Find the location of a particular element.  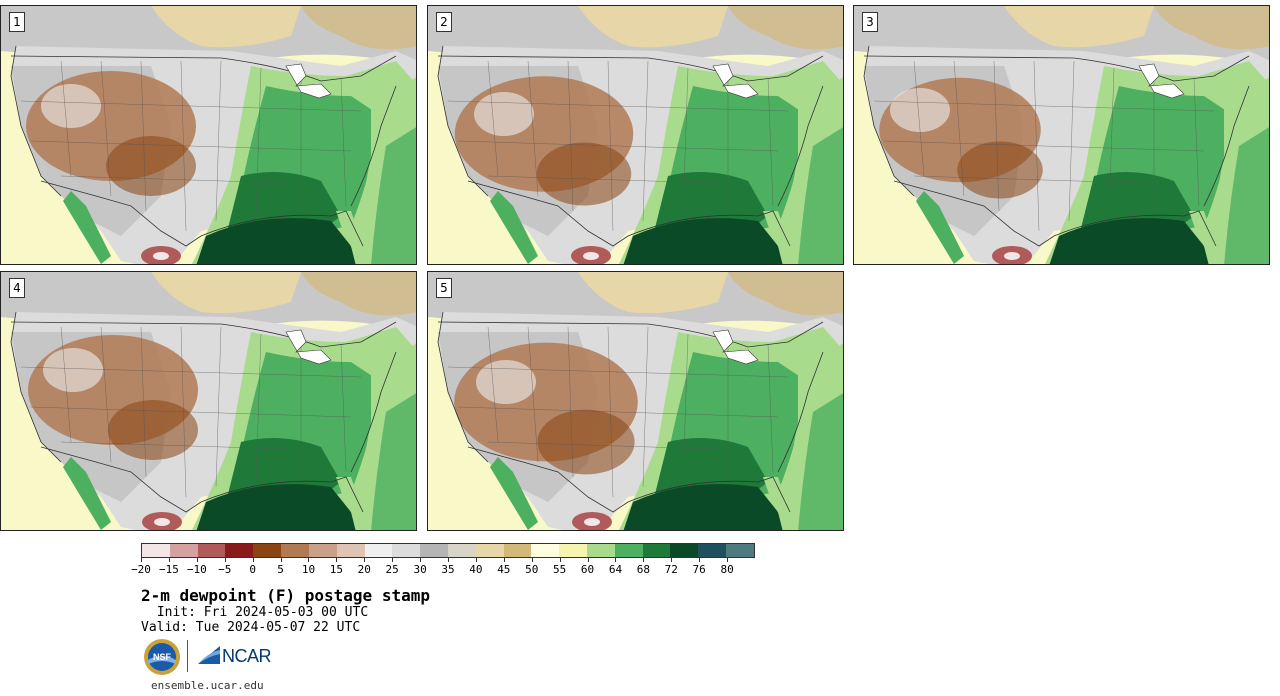

colorbar-tick-label: 76 is located at coordinates (699, 569).